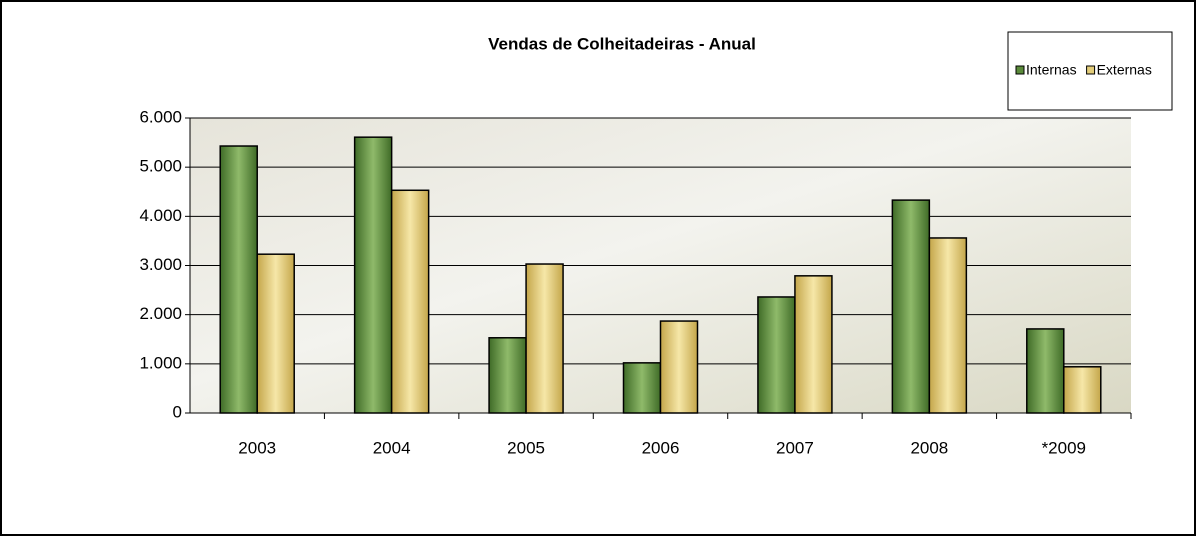 This screenshot has width=1196, height=536. What do you see at coordinates (160, 264) in the screenshot?
I see `y-tick-label: 3.000` at bounding box center [160, 264].